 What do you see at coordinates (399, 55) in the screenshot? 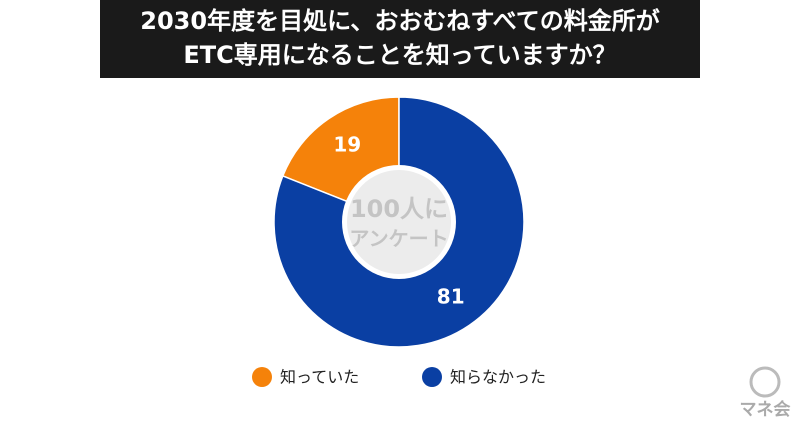
I see `chart-title: ETC専用になることを知っていますか？` at bounding box center [399, 55].